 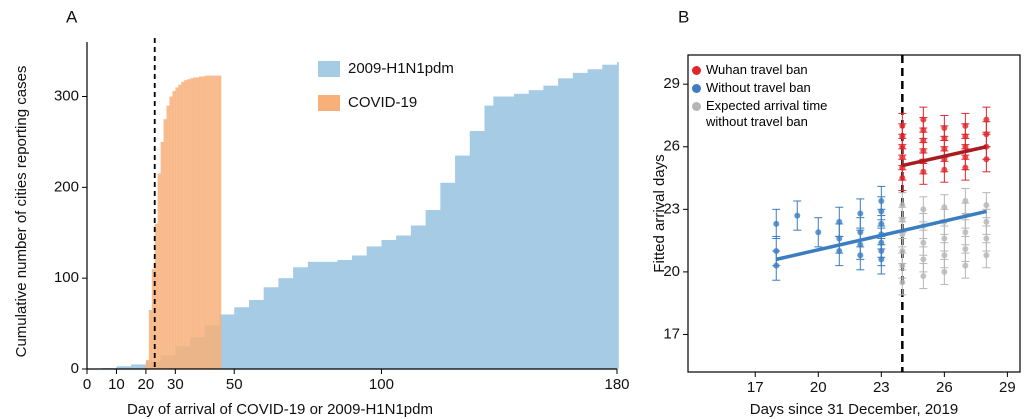 I want to click on legend-item: Wuhan travel ban, so click(x=772, y=70).